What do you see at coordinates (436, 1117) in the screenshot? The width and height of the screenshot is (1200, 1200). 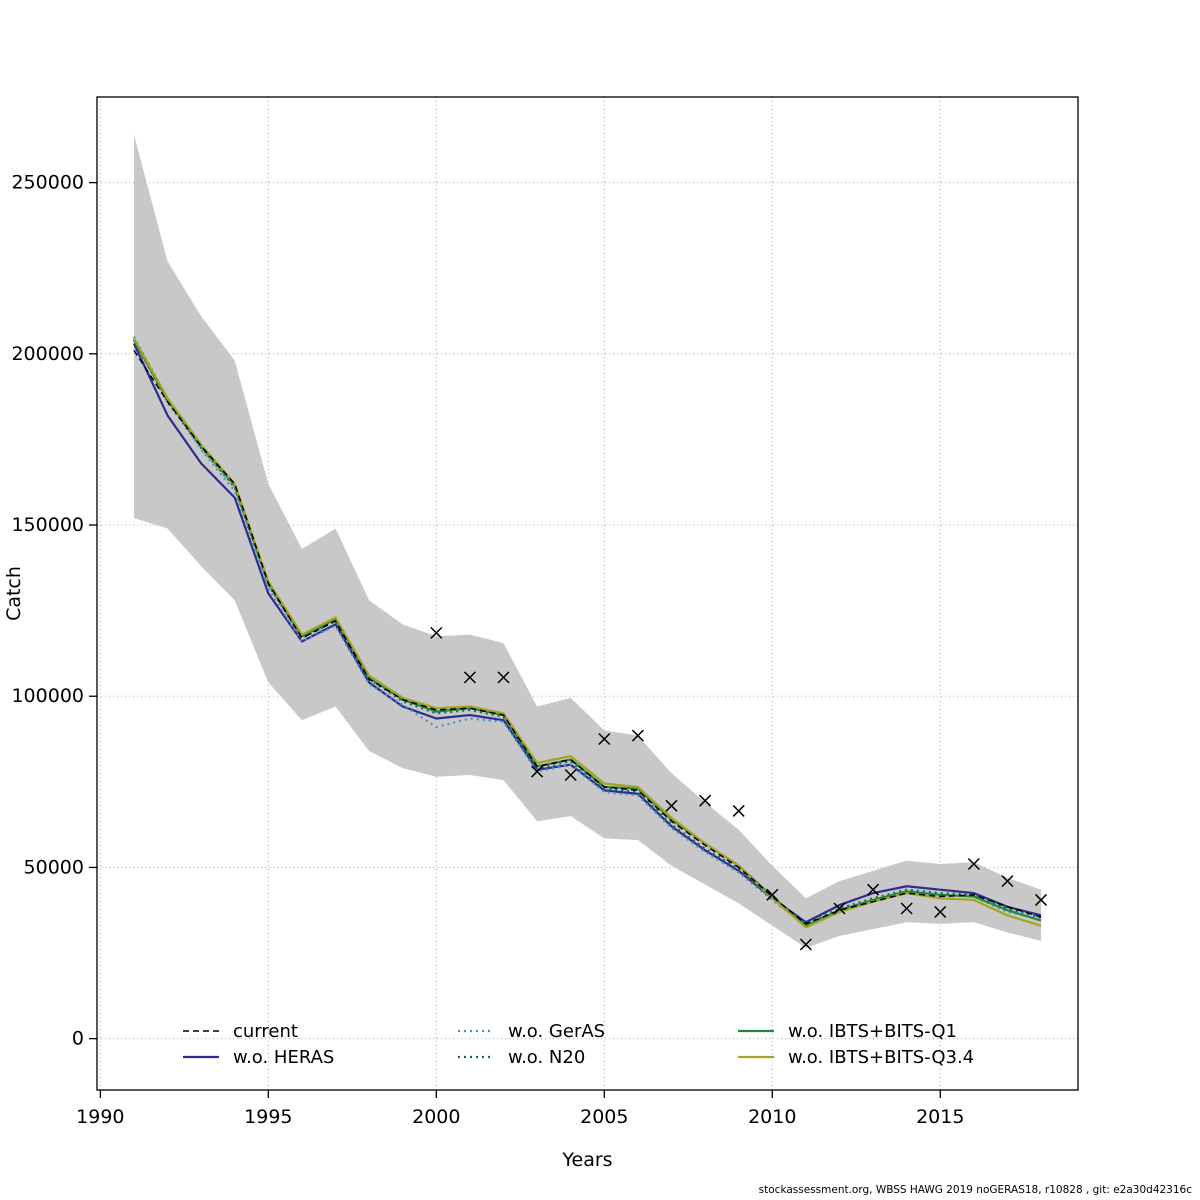 I see `x-tick-label: 2000` at bounding box center [436, 1117].